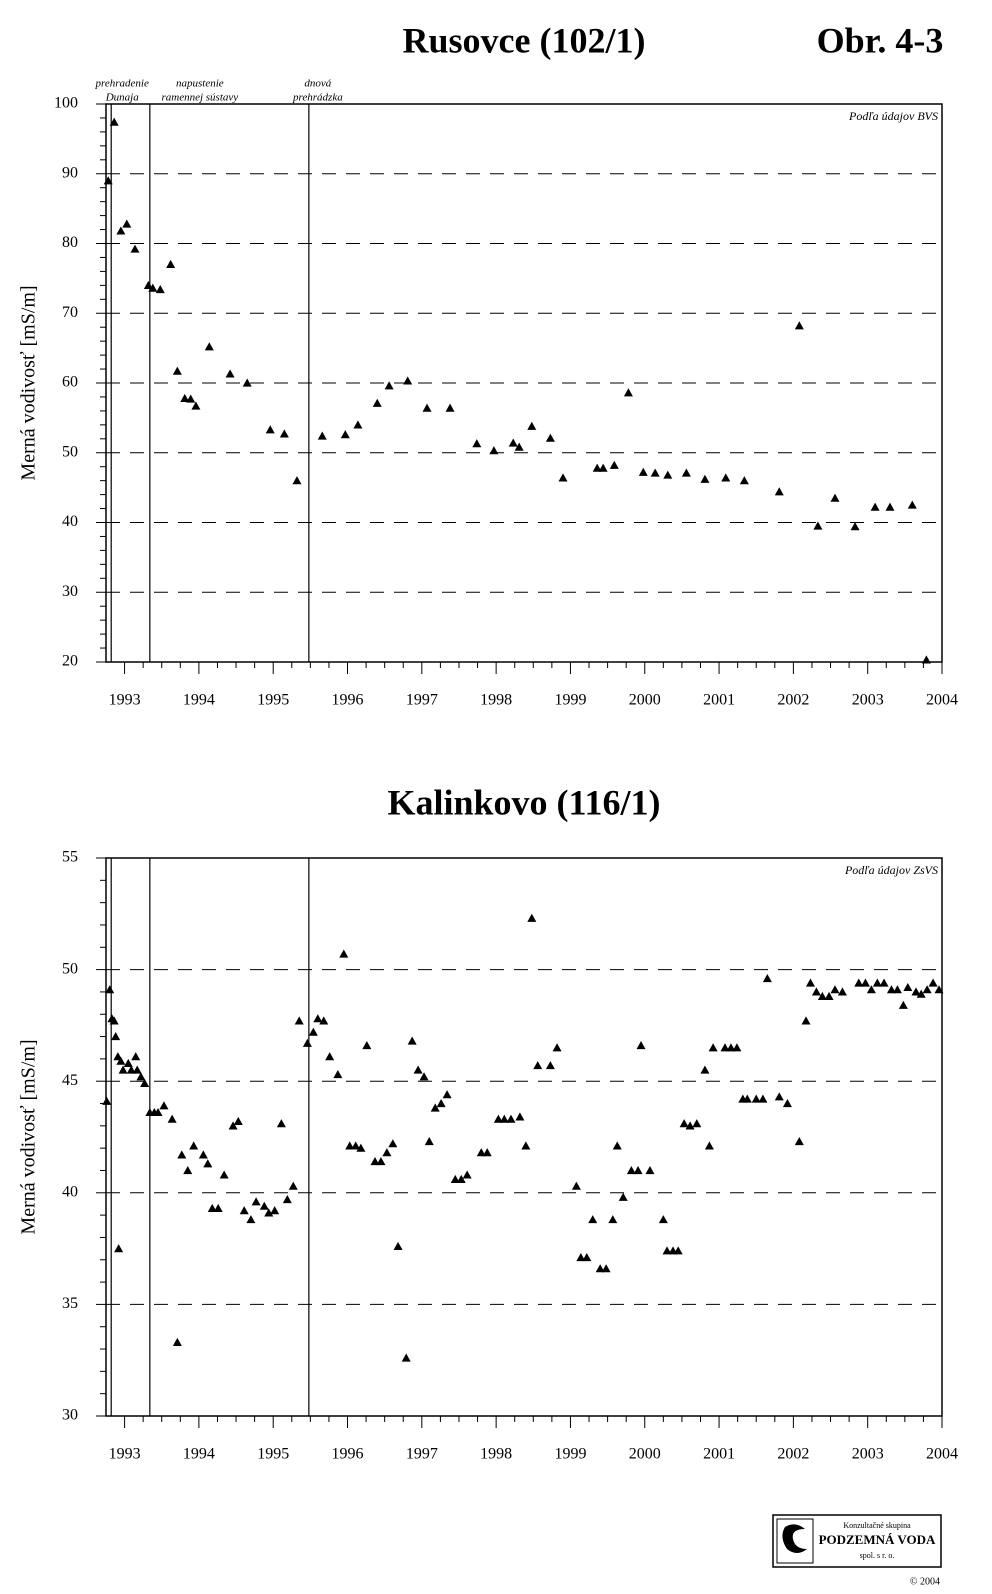  What do you see at coordinates (70, 968) in the screenshot?
I see `y-tick-label: 50` at bounding box center [70, 968].